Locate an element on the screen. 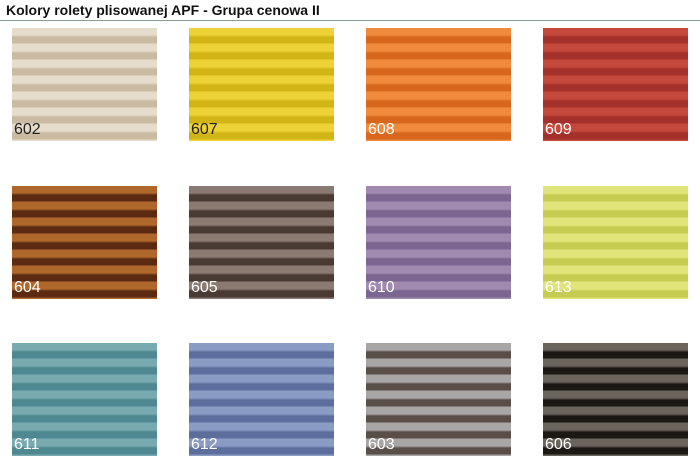  color-swatch-607: 607 is located at coordinates (261, 84).